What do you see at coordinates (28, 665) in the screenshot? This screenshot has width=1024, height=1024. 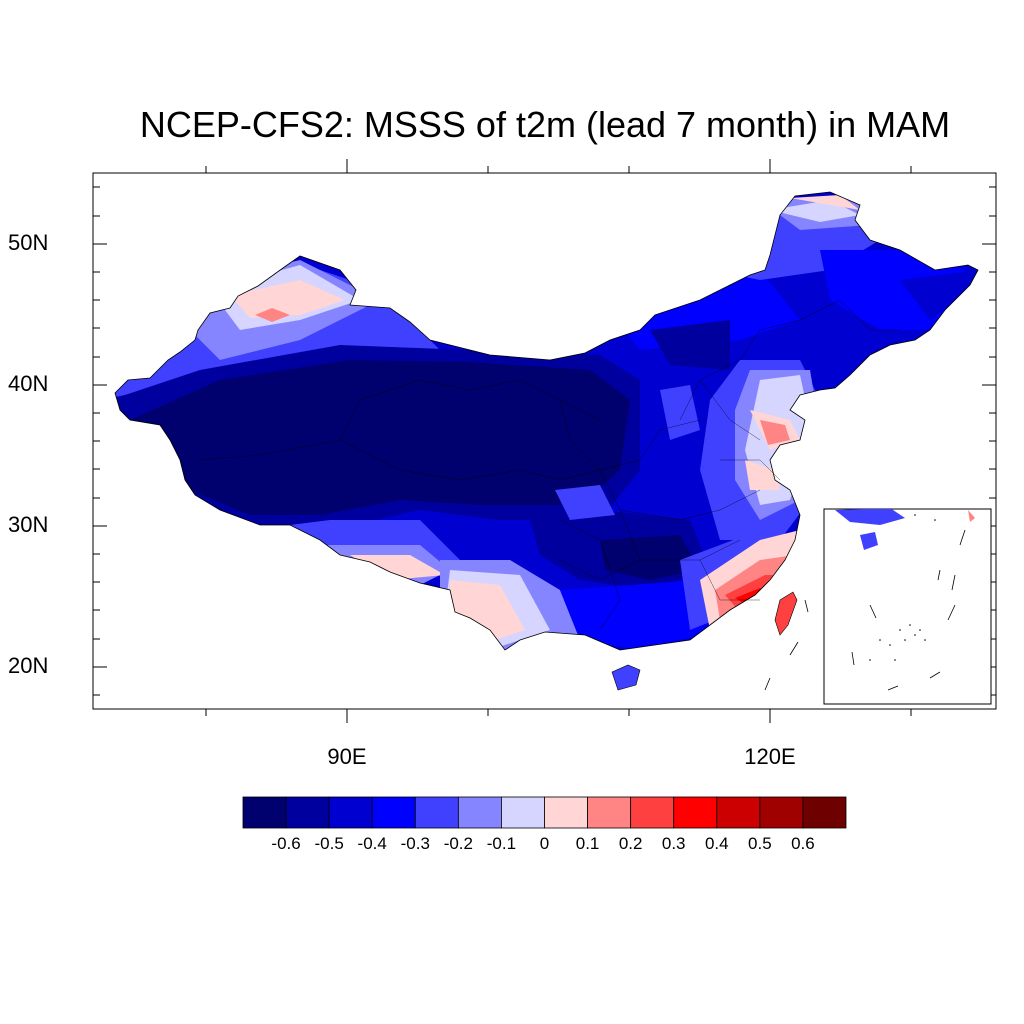 I see `lat-label-20n: 20N` at bounding box center [28, 665].